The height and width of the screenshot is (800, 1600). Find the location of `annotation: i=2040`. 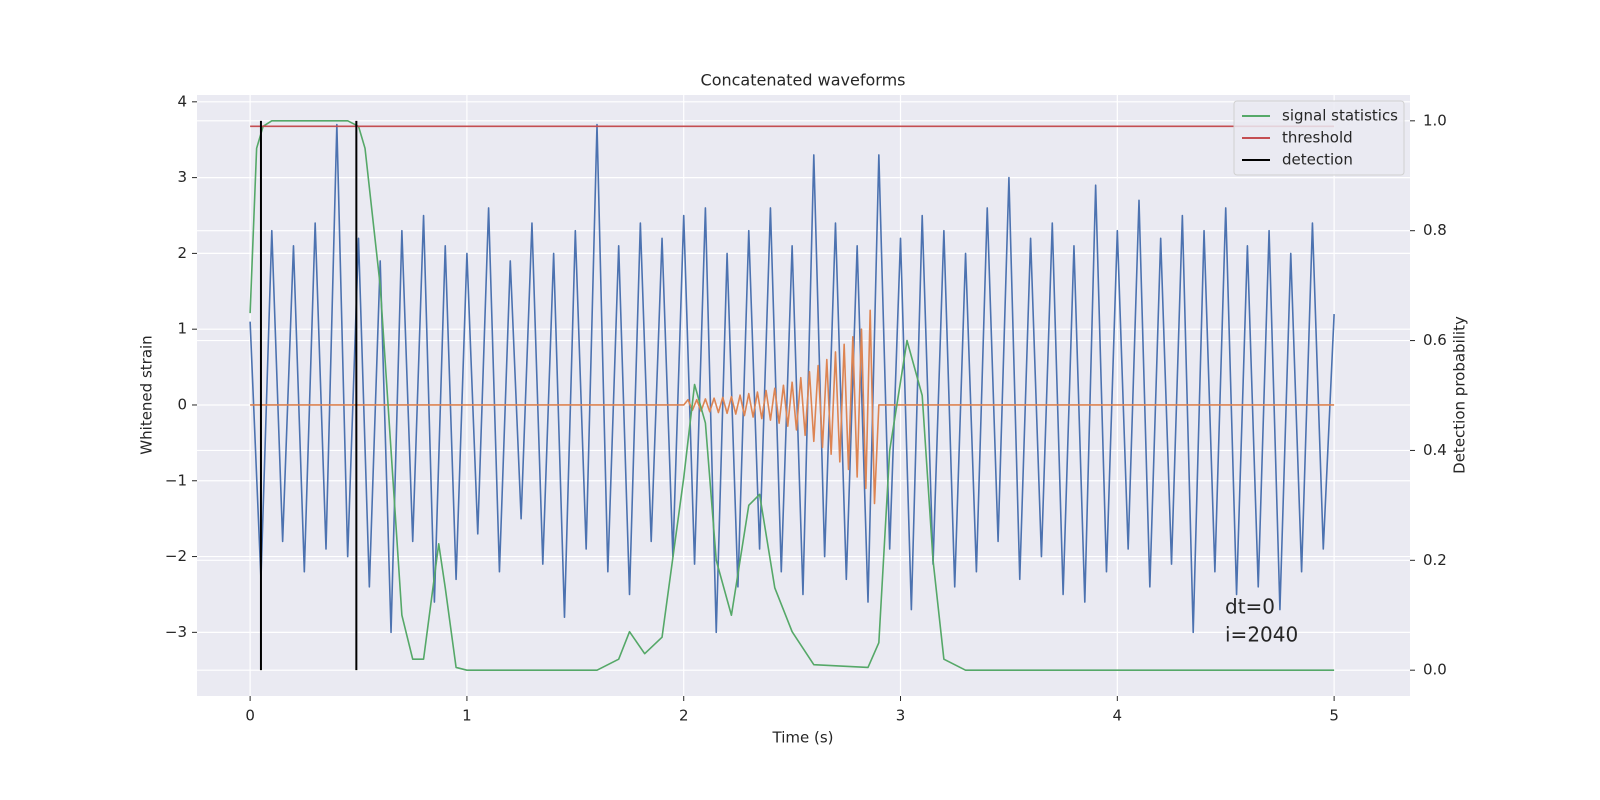

annotation: i=2040 is located at coordinates (1261, 635).